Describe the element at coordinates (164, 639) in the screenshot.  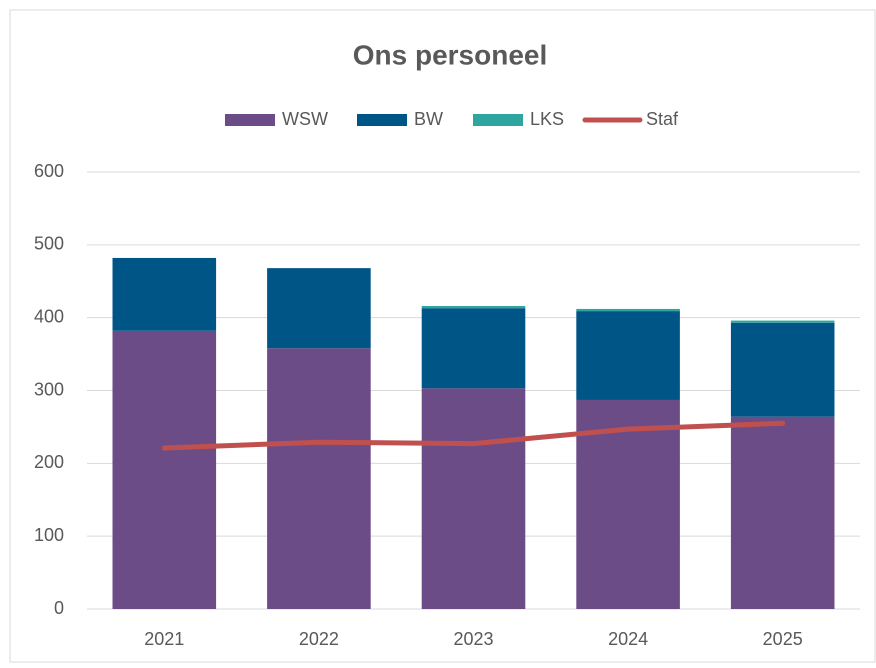
I see `x-tick-label: 2021` at that location.